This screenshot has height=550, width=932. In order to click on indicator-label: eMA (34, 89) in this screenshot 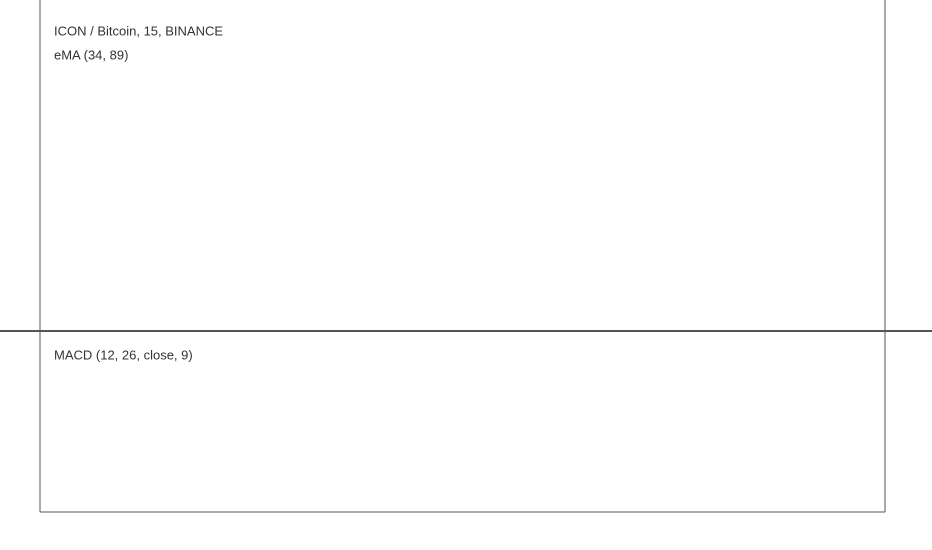, I will do `click(91, 54)`.